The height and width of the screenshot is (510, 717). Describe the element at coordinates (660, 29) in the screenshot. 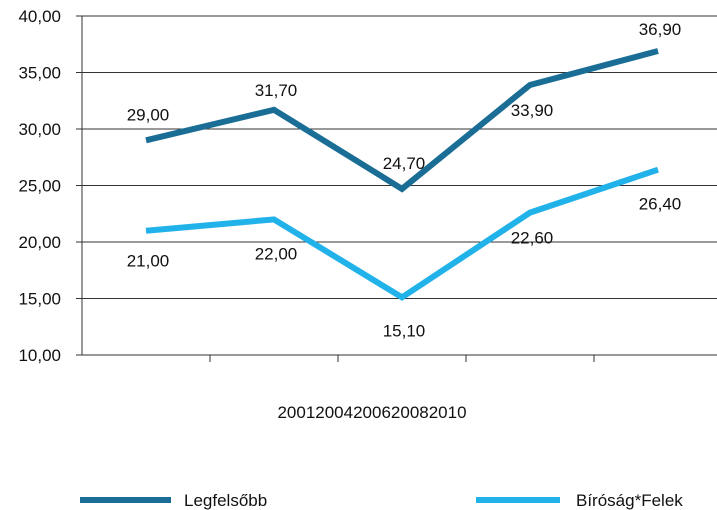

I see `data-label: 36,90` at that location.